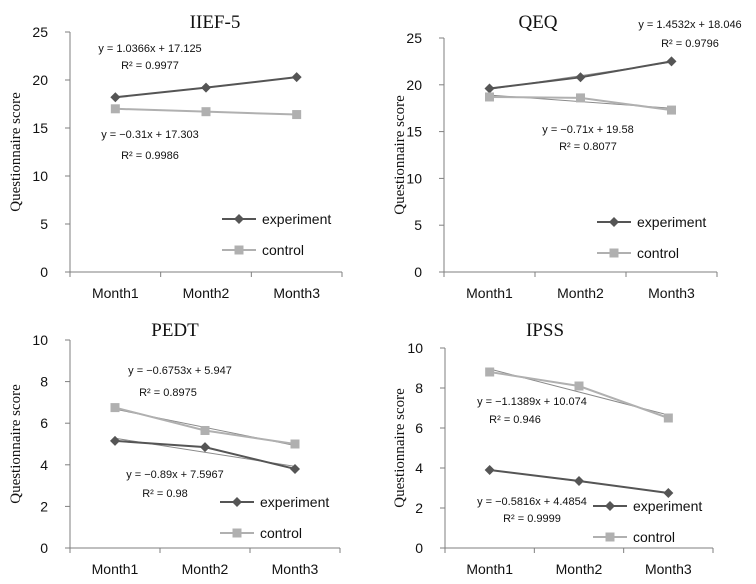 The image size is (756, 584). Describe the element at coordinates (175, 475) in the screenshot. I see `trend-equation: y = −0.89x + 7.5967` at that location.